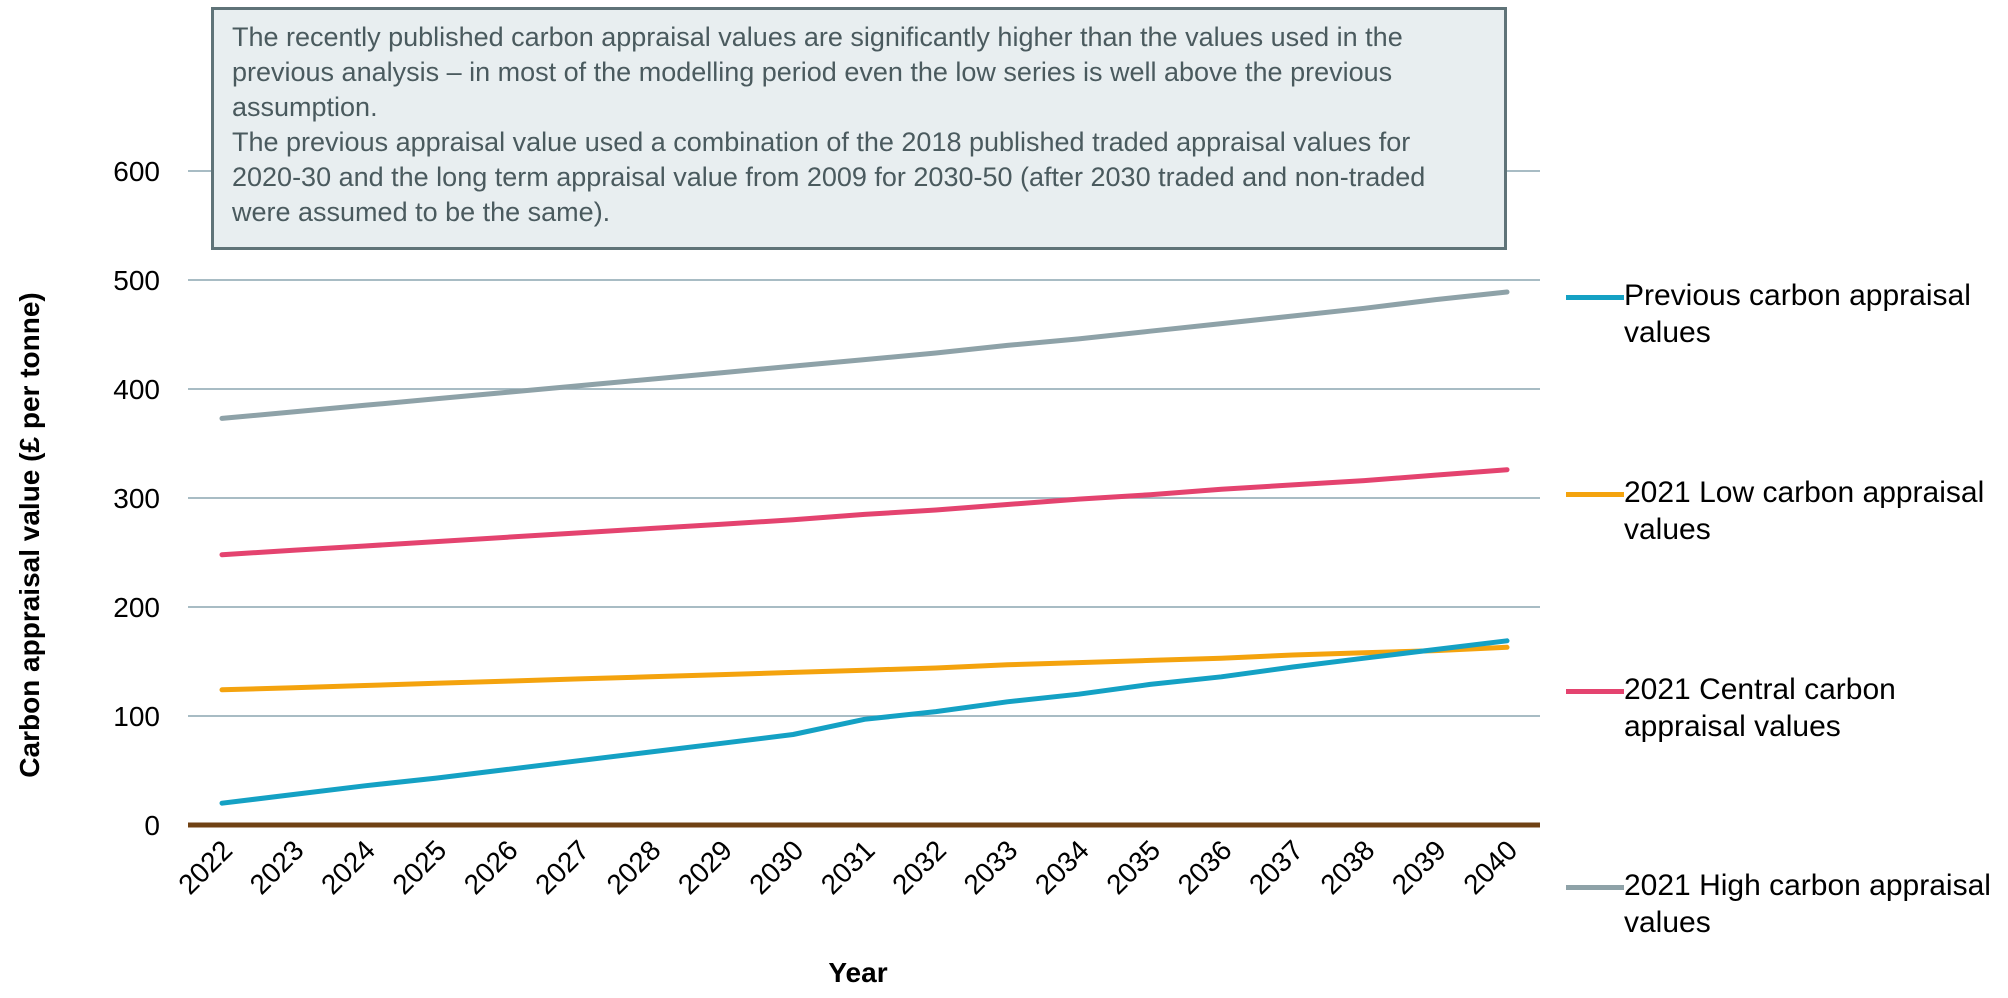 The height and width of the screenshot is (998, 2008). Describe the element at coordinates (1595, 297) in the screenshot. I see `legend-swatch-previous` at that location.